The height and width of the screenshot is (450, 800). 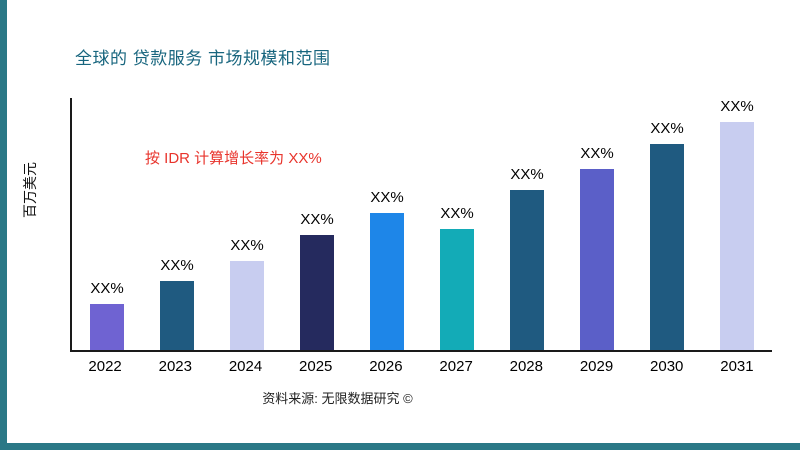 What do you see at coordinates (3, 225) in the screenshot?
I see `frame-left-border` at bounding box center [3, 225].